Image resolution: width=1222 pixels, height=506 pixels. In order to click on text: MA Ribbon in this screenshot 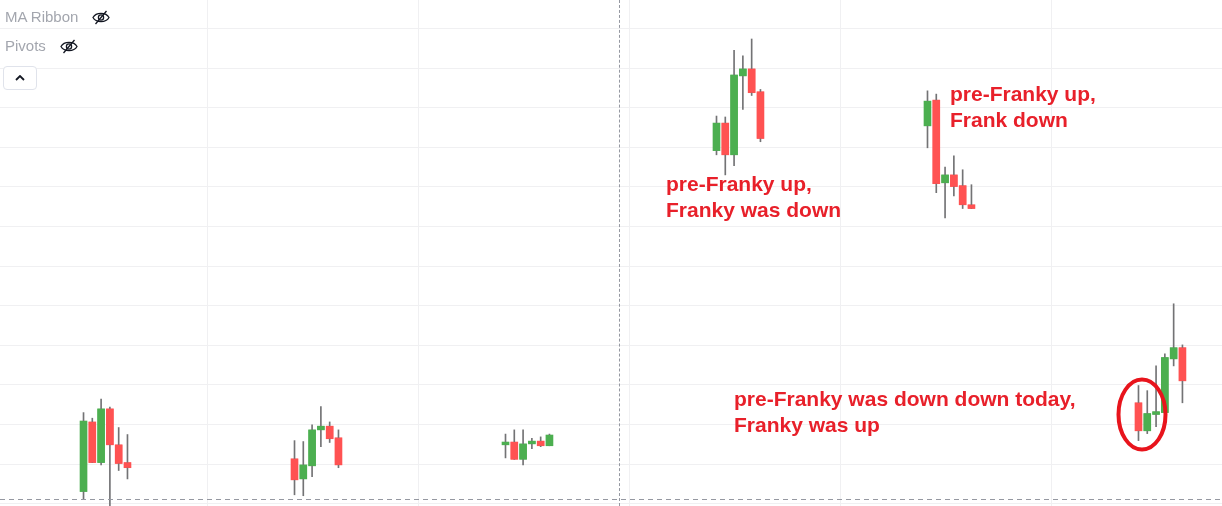, I will do `click(42, 17)`.